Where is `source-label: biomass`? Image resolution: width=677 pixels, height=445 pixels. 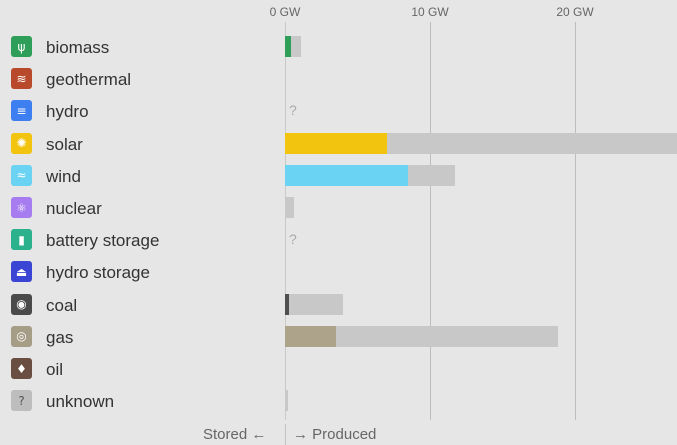 source-label: biomass is located at coordinates (78, 47).